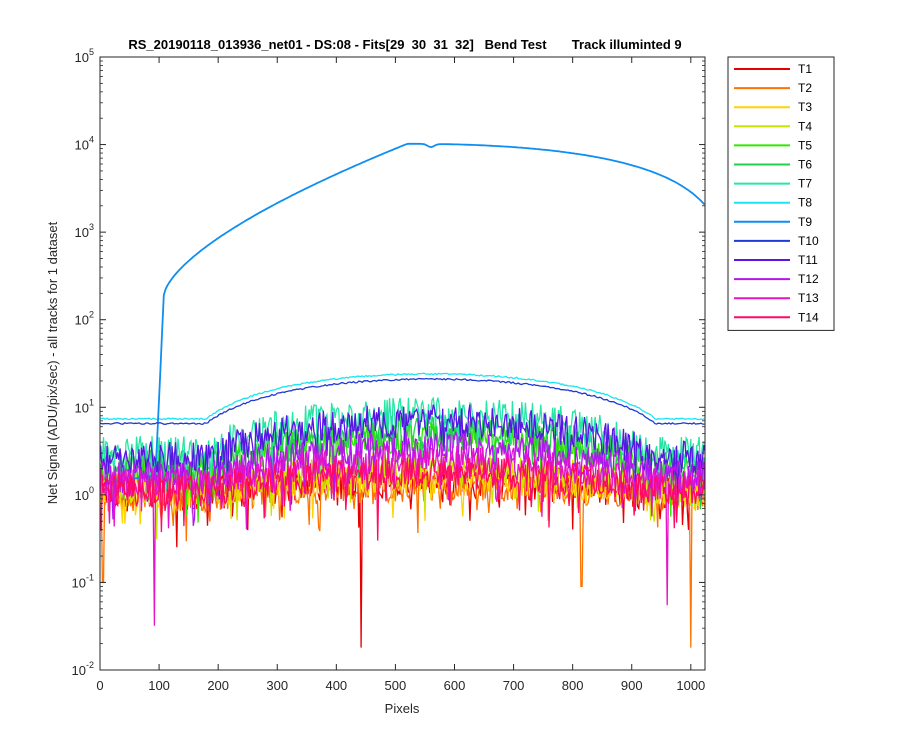  Describe the element at coordinates (84, 144) in the screenshot. I see `y-tick-label: 10⁴` at that location.